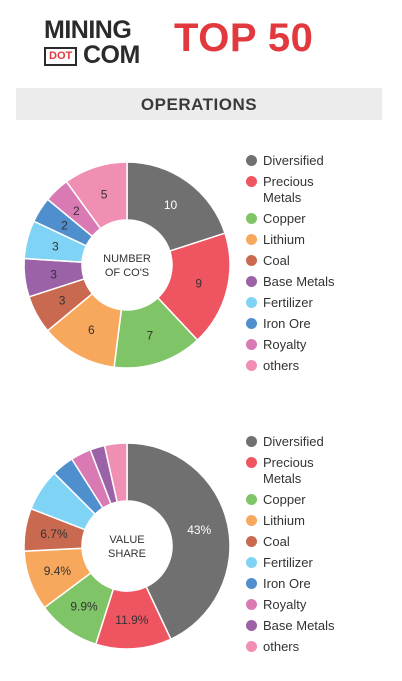 This screenshot has height=681, width=402. Describe the element at coordinates (55, 247) in the screenshot. I see `data-label-fertilizer: 3` at that location.